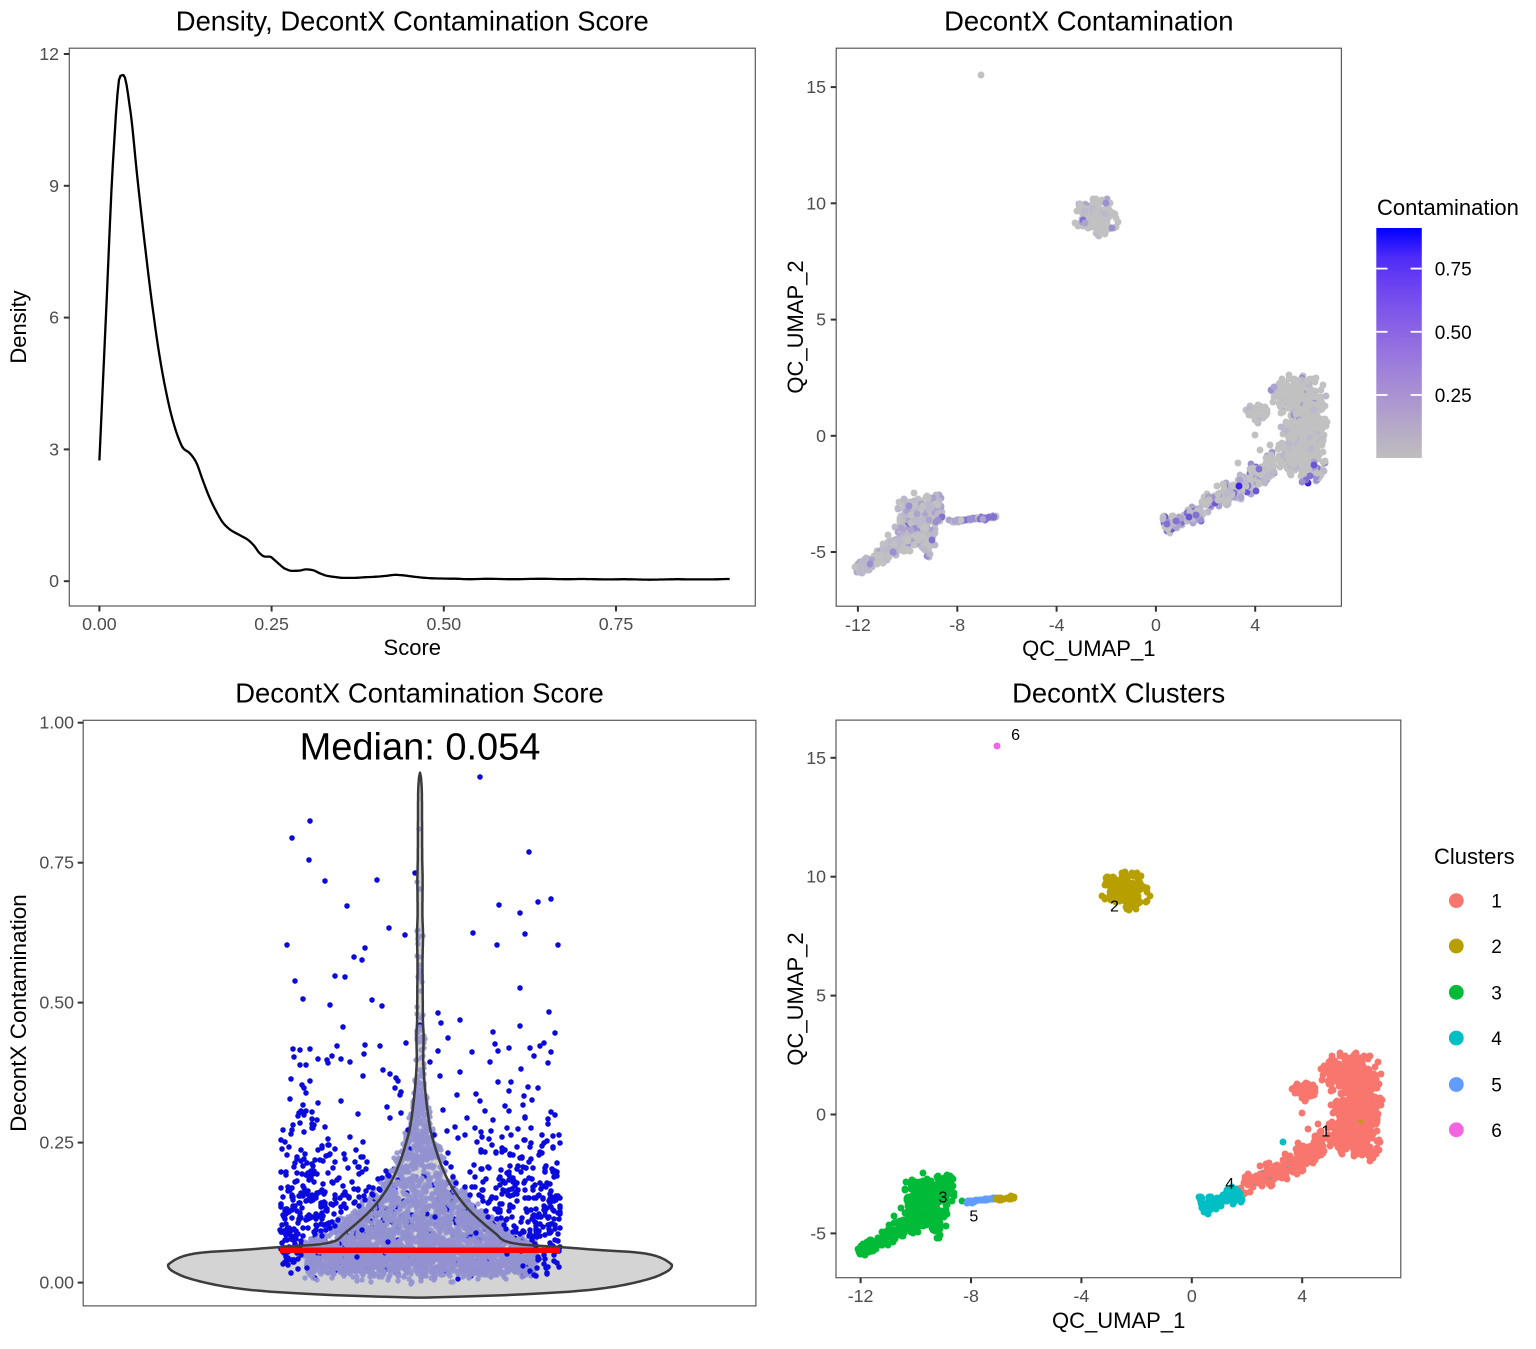  I want to click on svg-text: Score, so click(412, 647).